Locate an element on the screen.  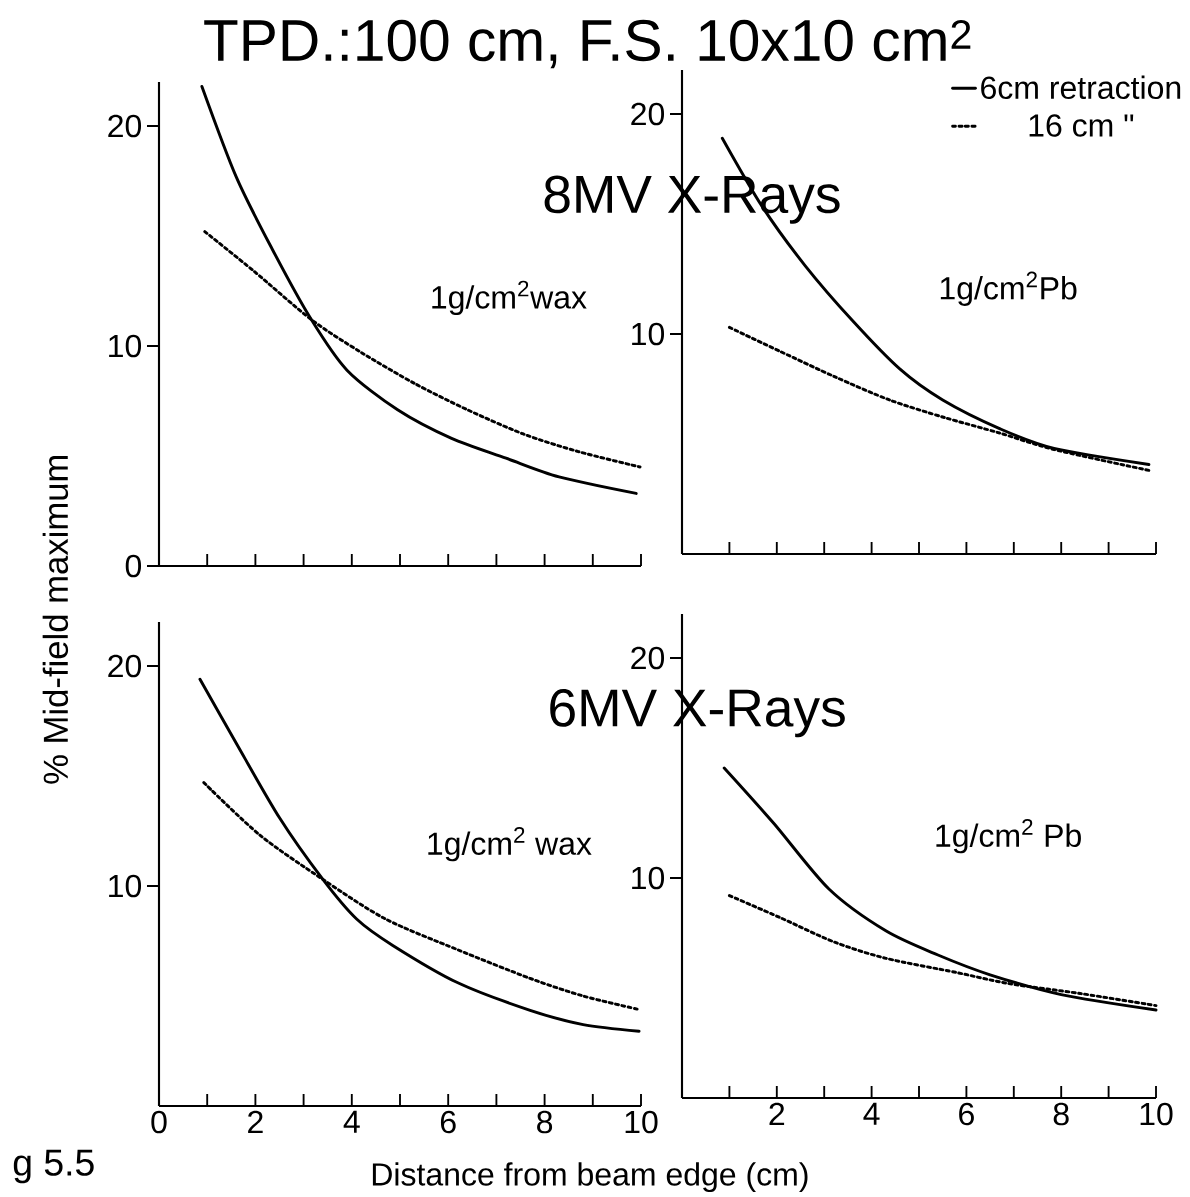
y-tick-label: 0 is located at coordinates (133, 566).